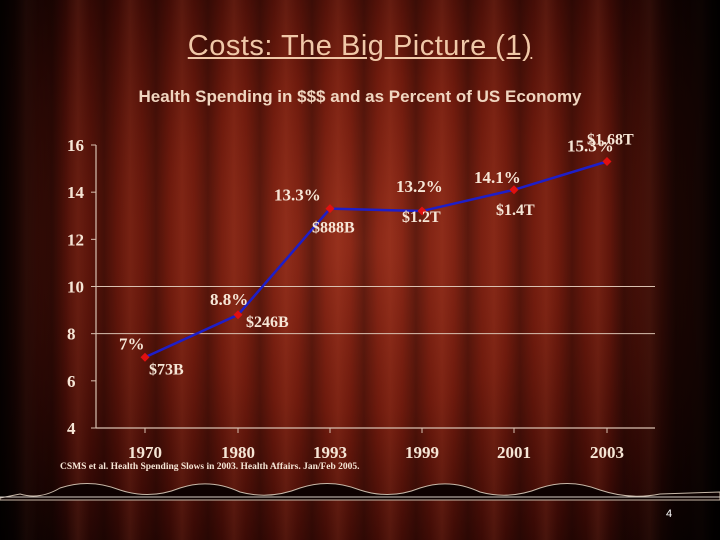 The height and width of the screenshot is (540, 720). I want to click on dollar-data-label: $1.2T, so click(421, 217).